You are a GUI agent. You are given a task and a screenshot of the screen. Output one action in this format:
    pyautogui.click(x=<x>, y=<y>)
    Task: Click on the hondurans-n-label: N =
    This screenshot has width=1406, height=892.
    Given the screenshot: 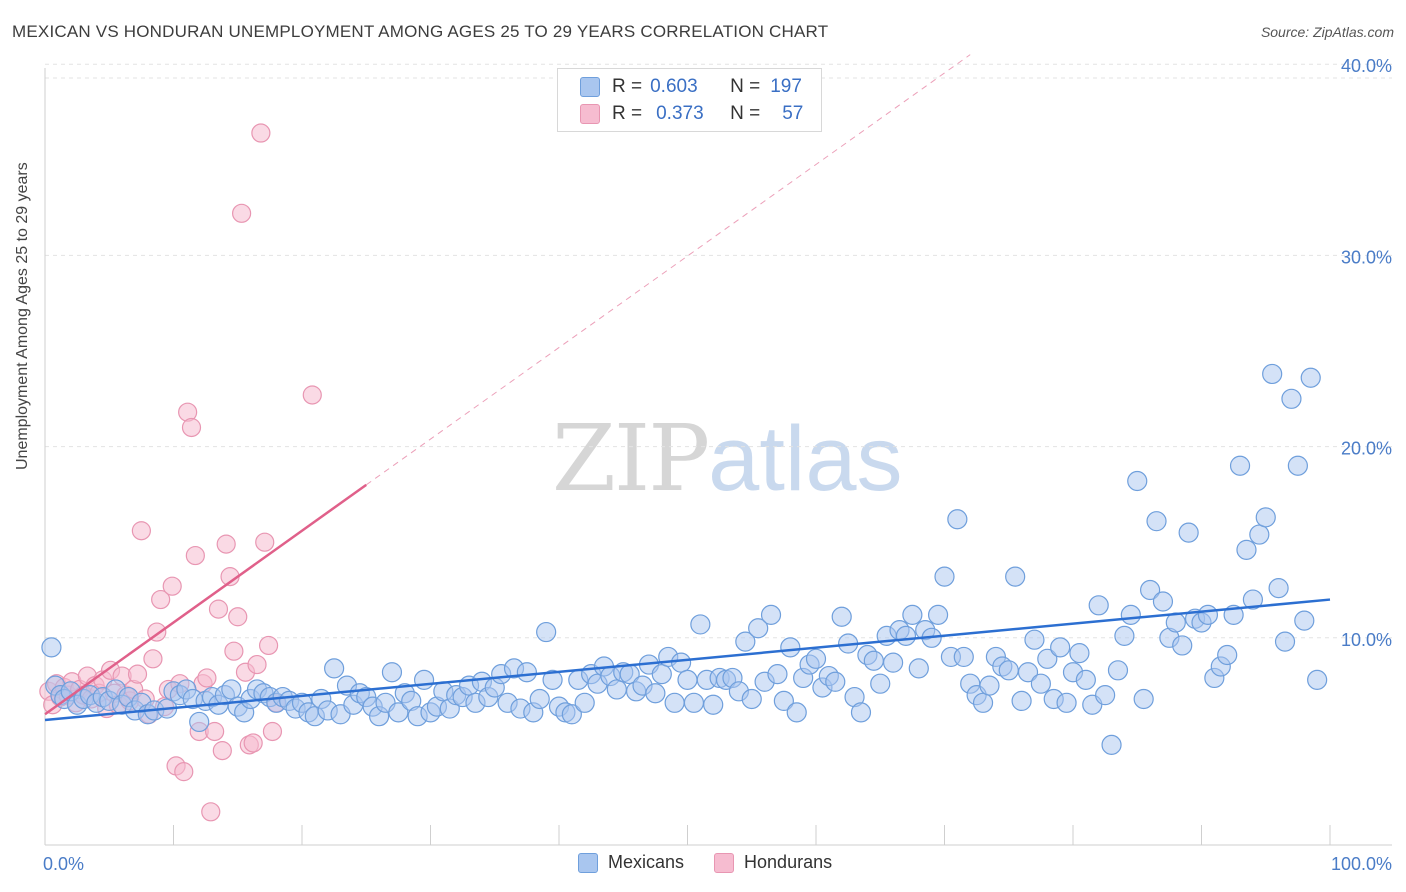 What is the action you would take?
    pyautogui.click(x=745, y=113)
    